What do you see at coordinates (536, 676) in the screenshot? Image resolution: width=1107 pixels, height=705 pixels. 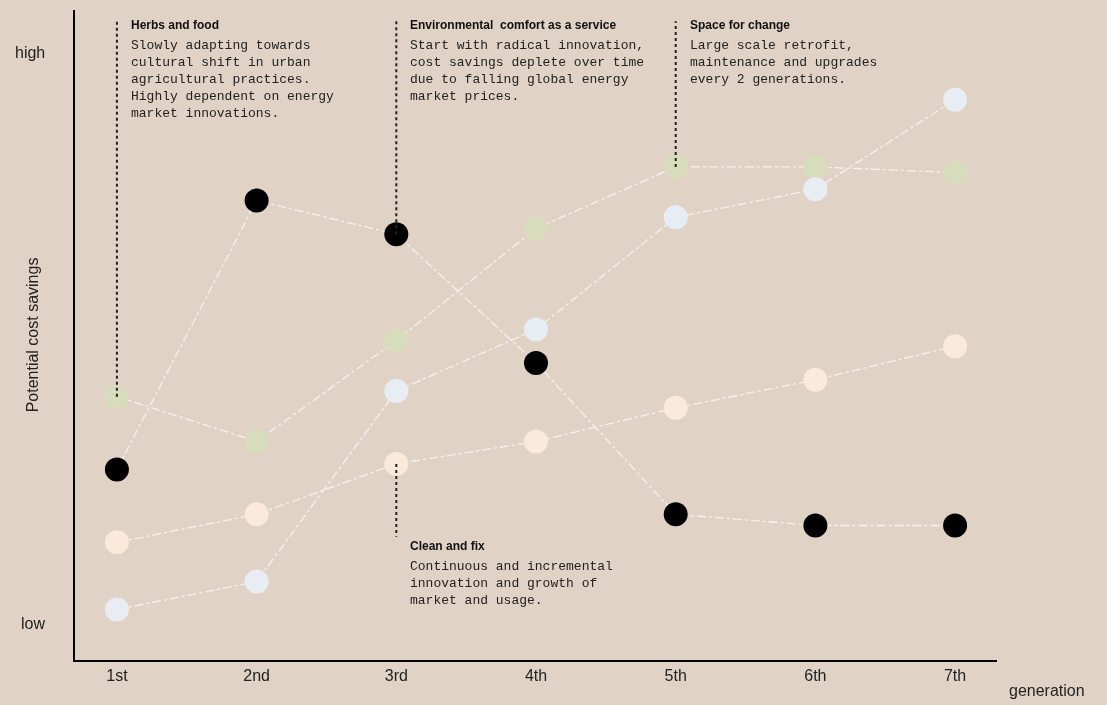 I see `x-tick-label: 4th` at bounding box center [536, 676].